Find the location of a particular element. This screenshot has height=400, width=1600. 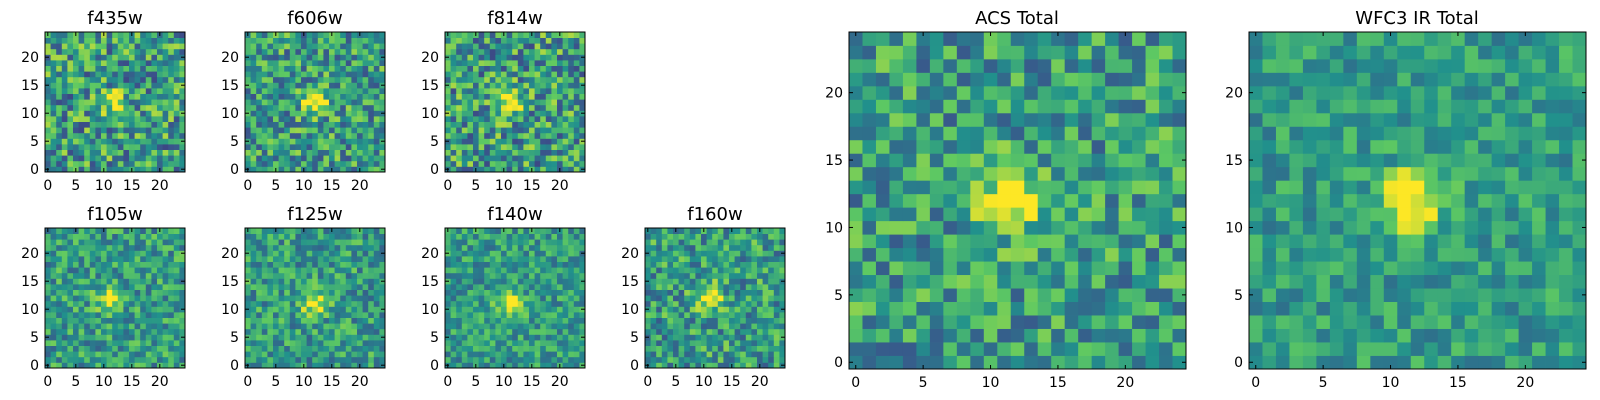

x-tick-label: 5 is located at coordinates (75, 382).